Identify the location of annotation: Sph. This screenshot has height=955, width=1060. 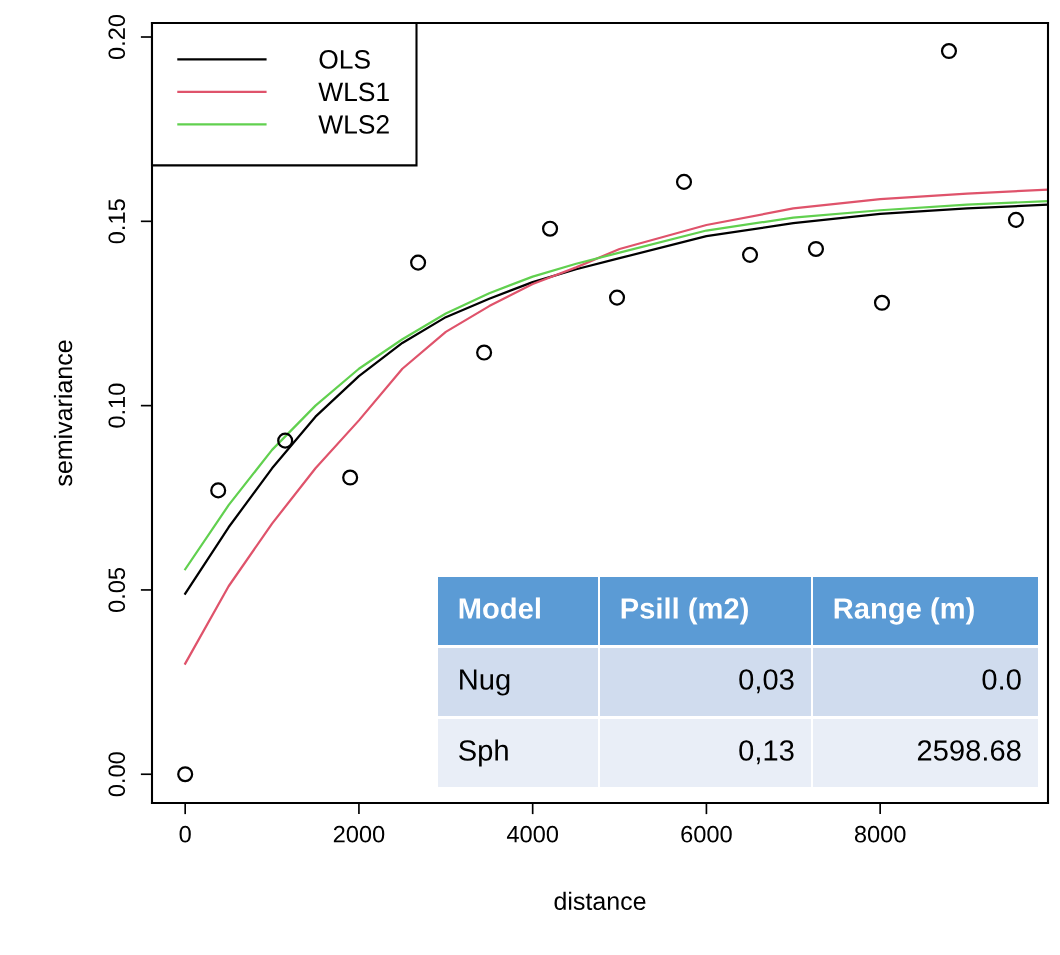
(483, 753).